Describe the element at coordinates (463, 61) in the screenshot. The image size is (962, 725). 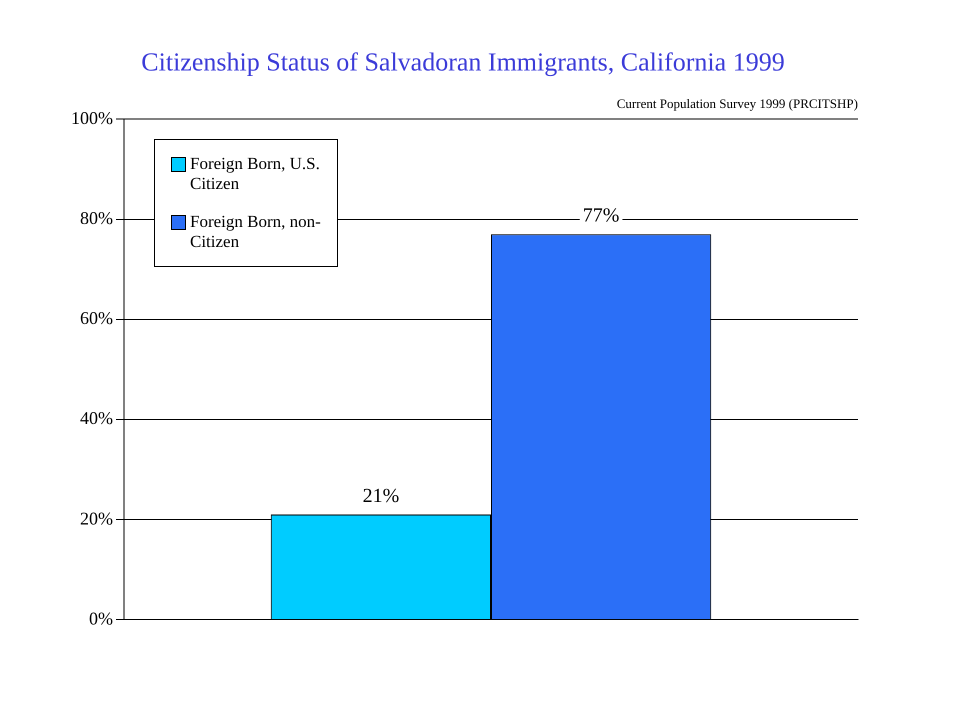
I see `chart-title: Citizenship Status of Salvadoran Immigrants, California 1999` at that location.